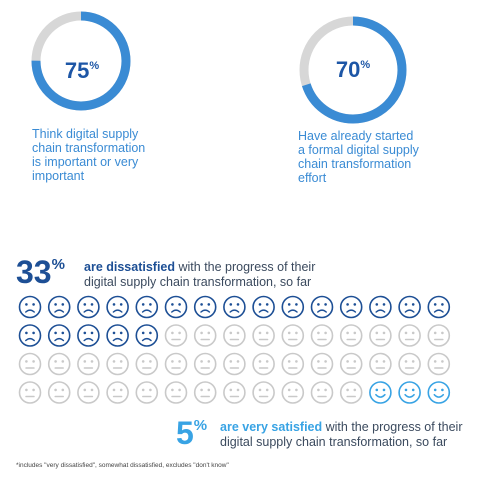 The width and height of the screenshot is (480, 498). Describe the element at coordinates (356, 136) in the screenshot. I see `caption-line: Have already started` at that location.